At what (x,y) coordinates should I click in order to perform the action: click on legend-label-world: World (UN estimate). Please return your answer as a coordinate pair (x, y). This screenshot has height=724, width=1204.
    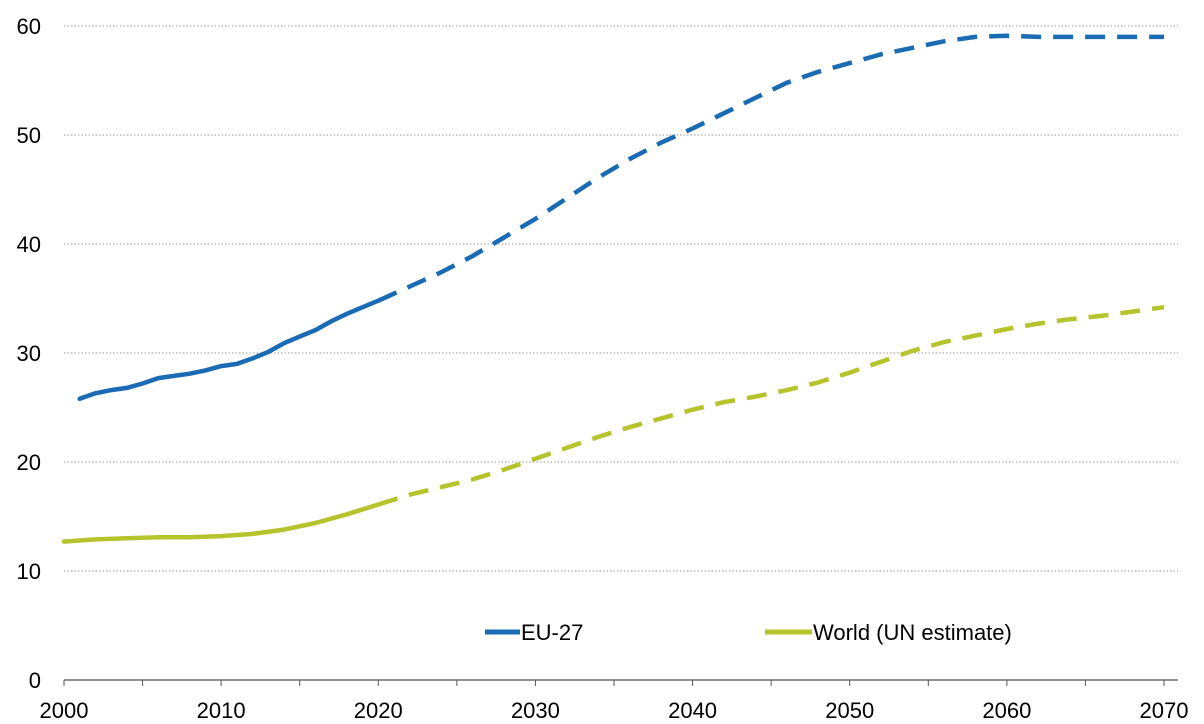
    Looking at the image, I should click on (912, 632).